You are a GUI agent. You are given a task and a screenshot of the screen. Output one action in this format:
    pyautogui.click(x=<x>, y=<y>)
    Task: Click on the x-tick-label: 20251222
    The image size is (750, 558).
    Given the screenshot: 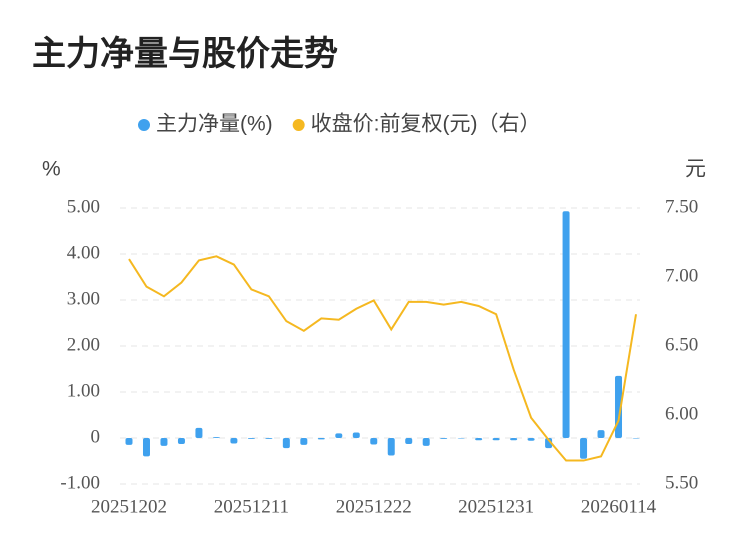 What is the action you would take?
    pyautogui.click(x=374, y=506)
    